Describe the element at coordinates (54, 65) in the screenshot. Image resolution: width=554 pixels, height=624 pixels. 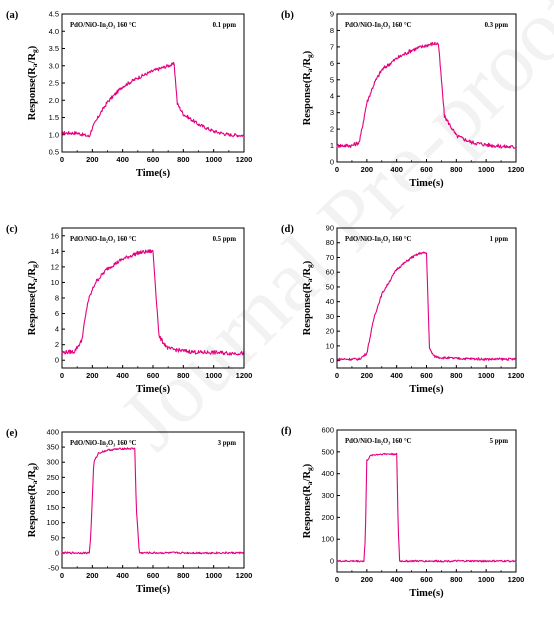
I see `y-tick-label: 3.0` at that location.